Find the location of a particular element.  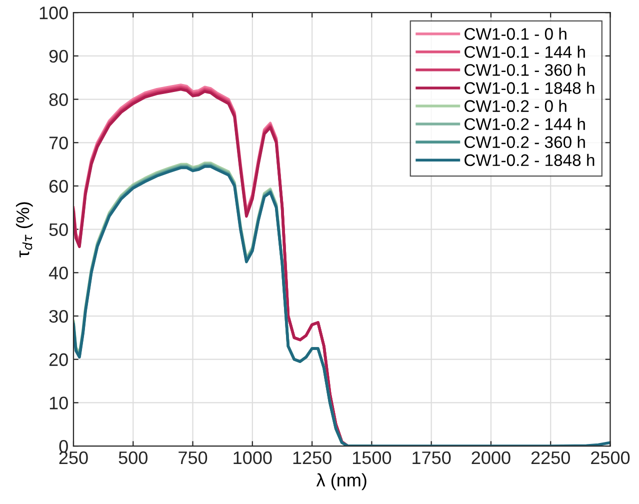

x-tick-label: 1000 is located at coordinates (253, 457).